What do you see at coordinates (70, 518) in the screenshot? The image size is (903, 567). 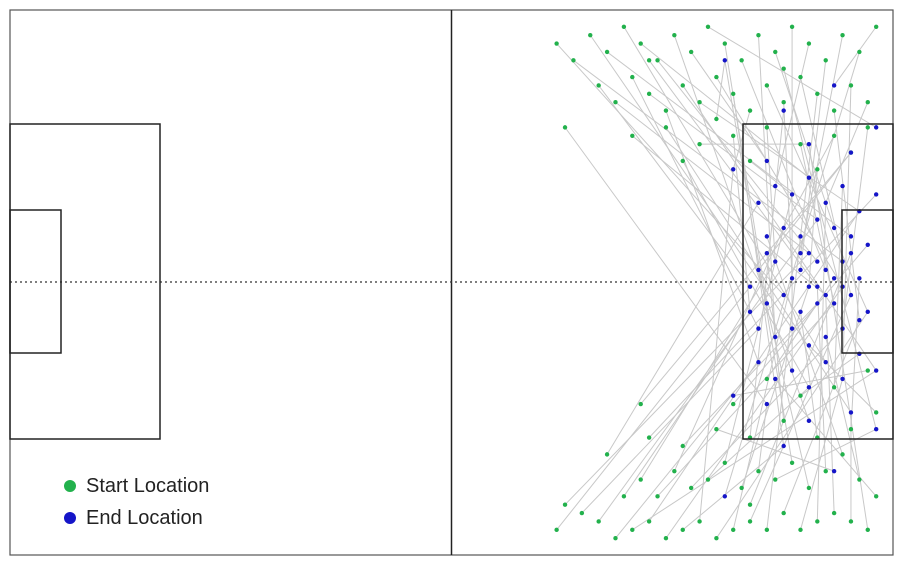 I see `legend-swatch-end` at bounding box center [70, 518].